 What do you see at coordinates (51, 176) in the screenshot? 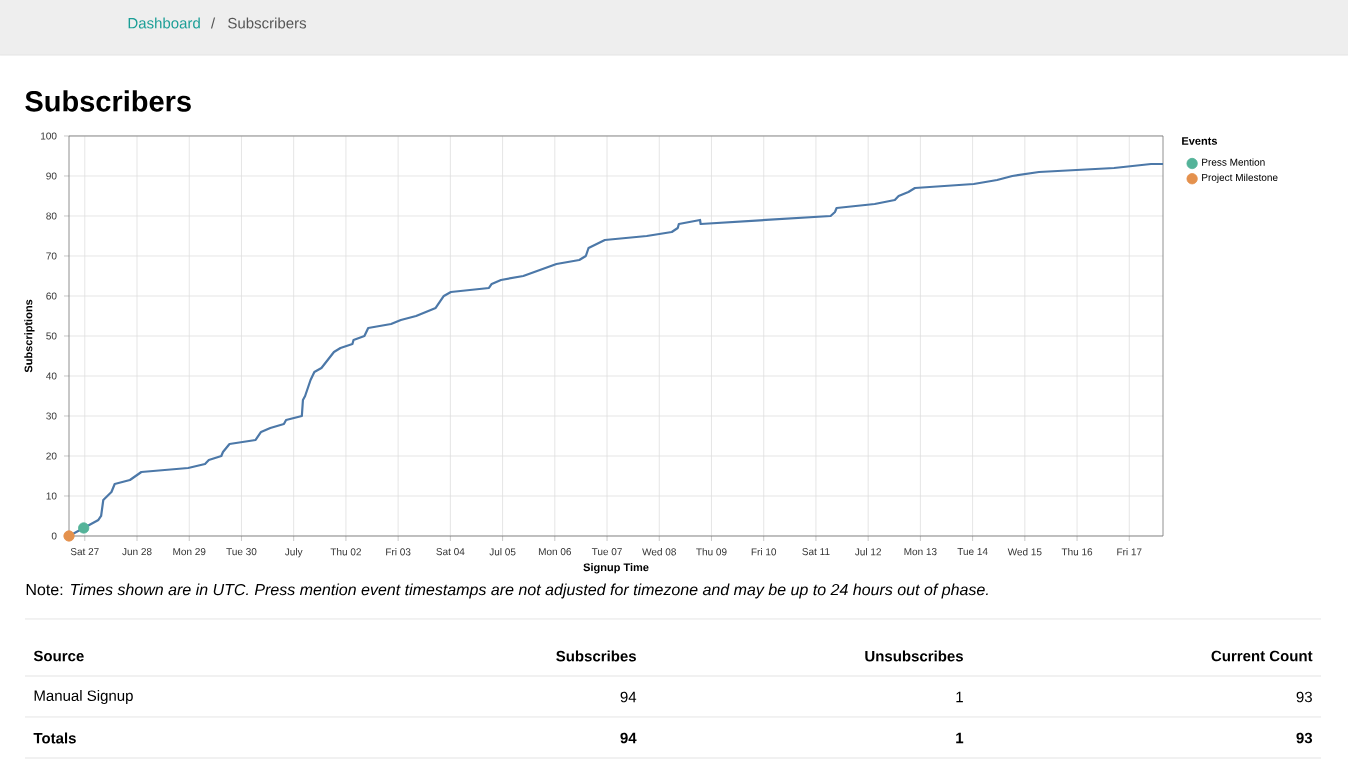
I see `y-tick-label: 90` at bounding box center [51, 176].